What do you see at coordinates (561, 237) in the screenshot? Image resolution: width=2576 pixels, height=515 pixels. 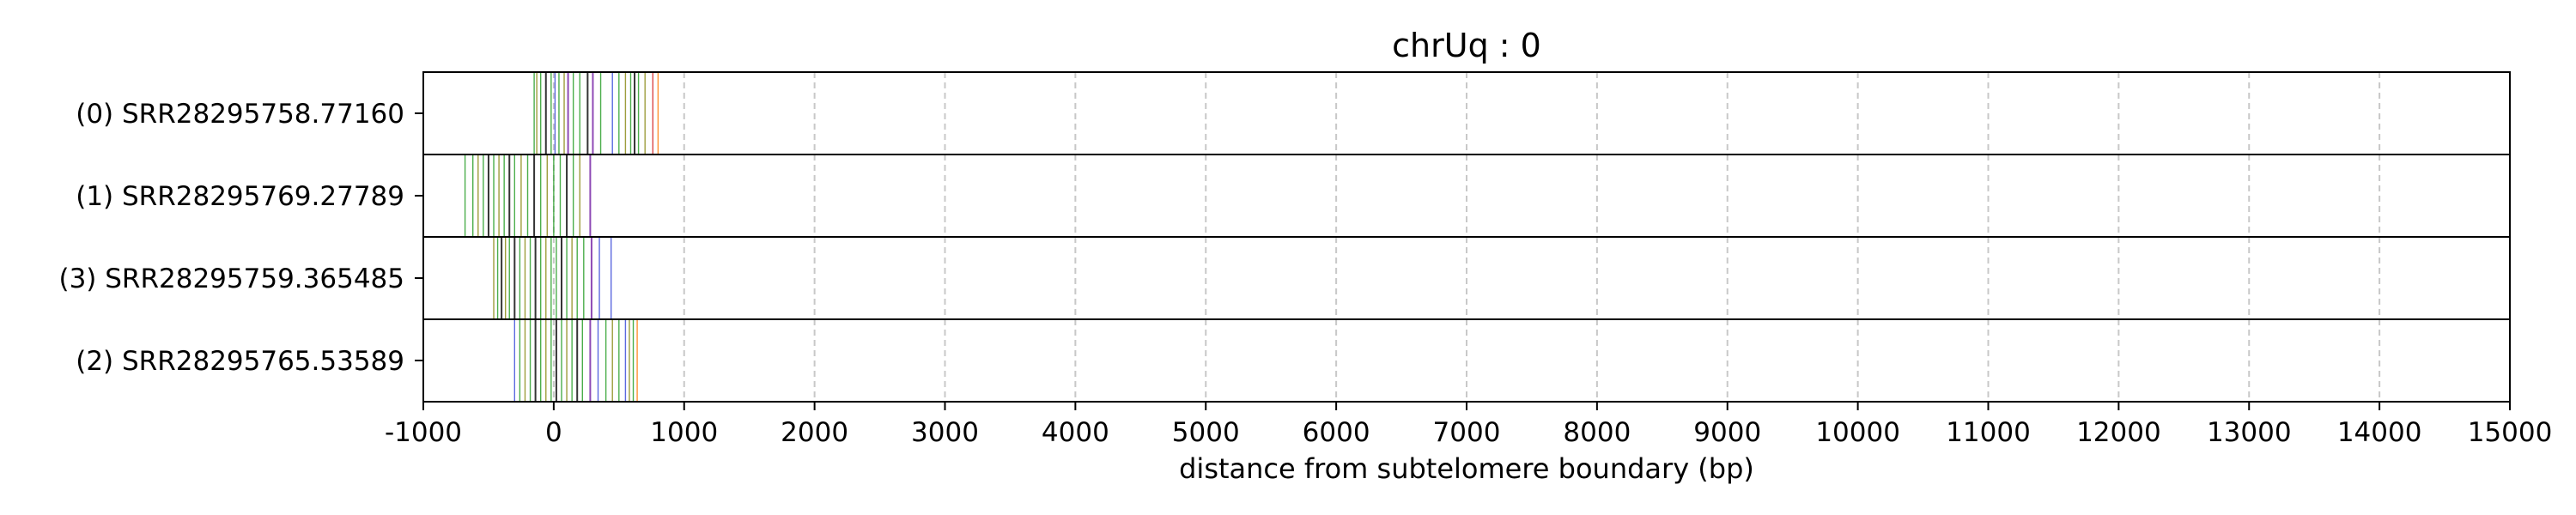 I see `data-marks` at bounding box center [561, 237].